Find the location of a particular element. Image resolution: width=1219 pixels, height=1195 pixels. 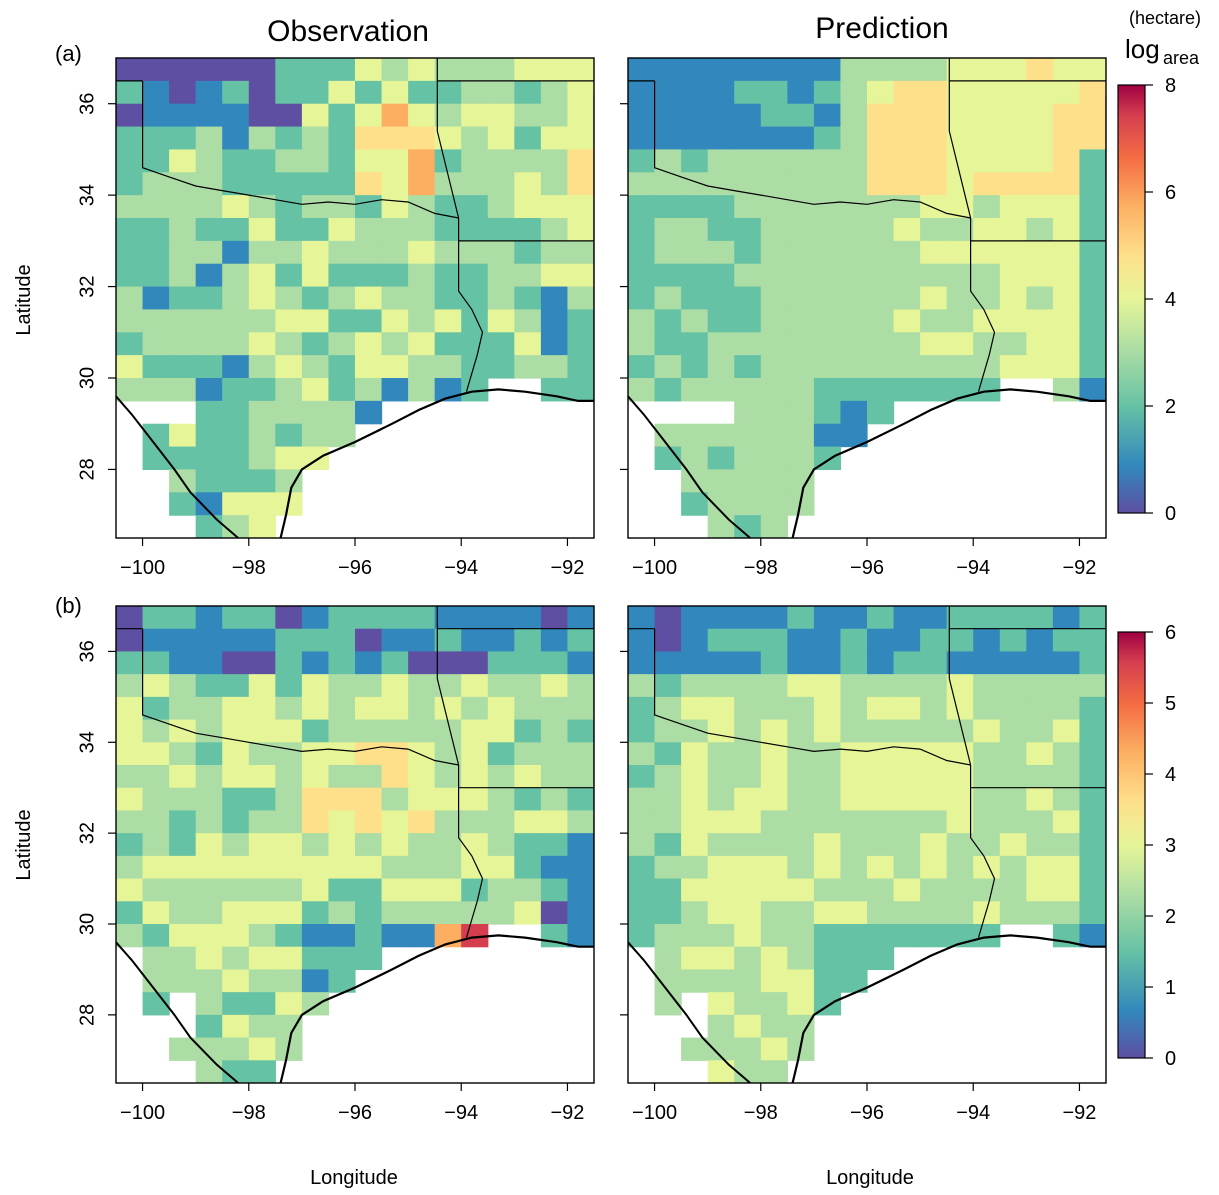

ylabel-top: Latitude is located at coordinates (24, 299).